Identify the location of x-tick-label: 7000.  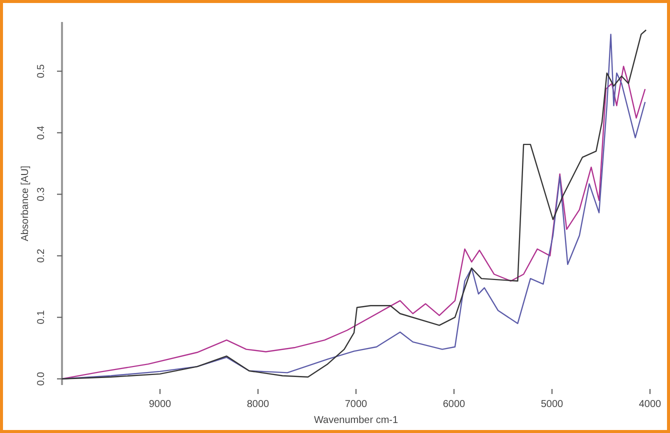
(356, 404).